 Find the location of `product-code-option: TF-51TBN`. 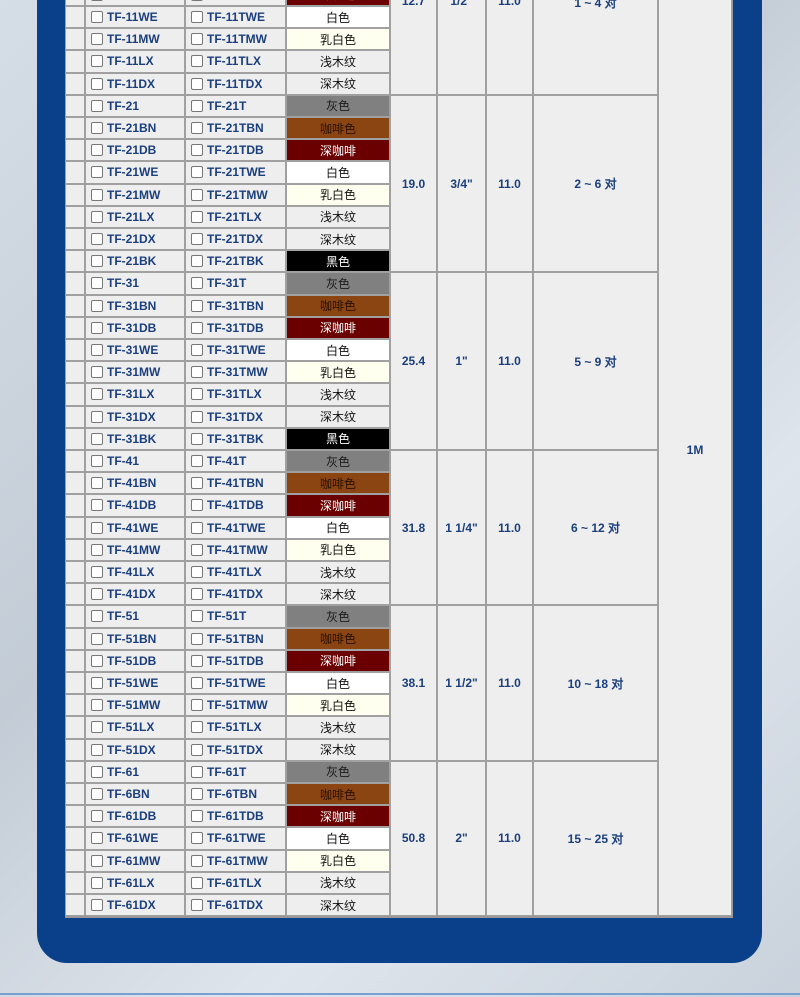

product-code-option: TF-51TBN is located at coordinates (235, 638).